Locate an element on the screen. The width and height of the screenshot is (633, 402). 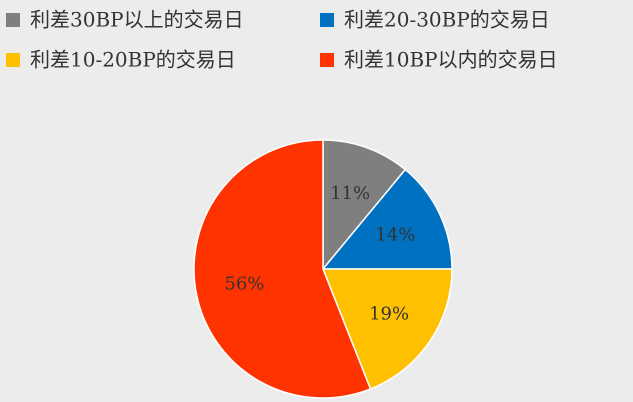
legend-label-20-30bp: 利差20-30BP的交易日 is located at coordinates (447, 19).